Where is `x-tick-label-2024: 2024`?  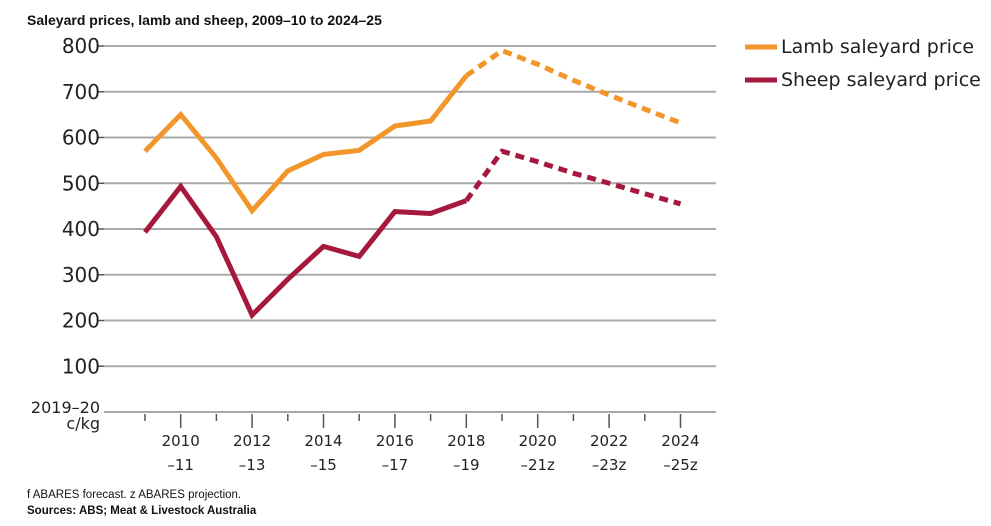
x-tick-label-2024: 2024 is located at coordinates (680, 441).